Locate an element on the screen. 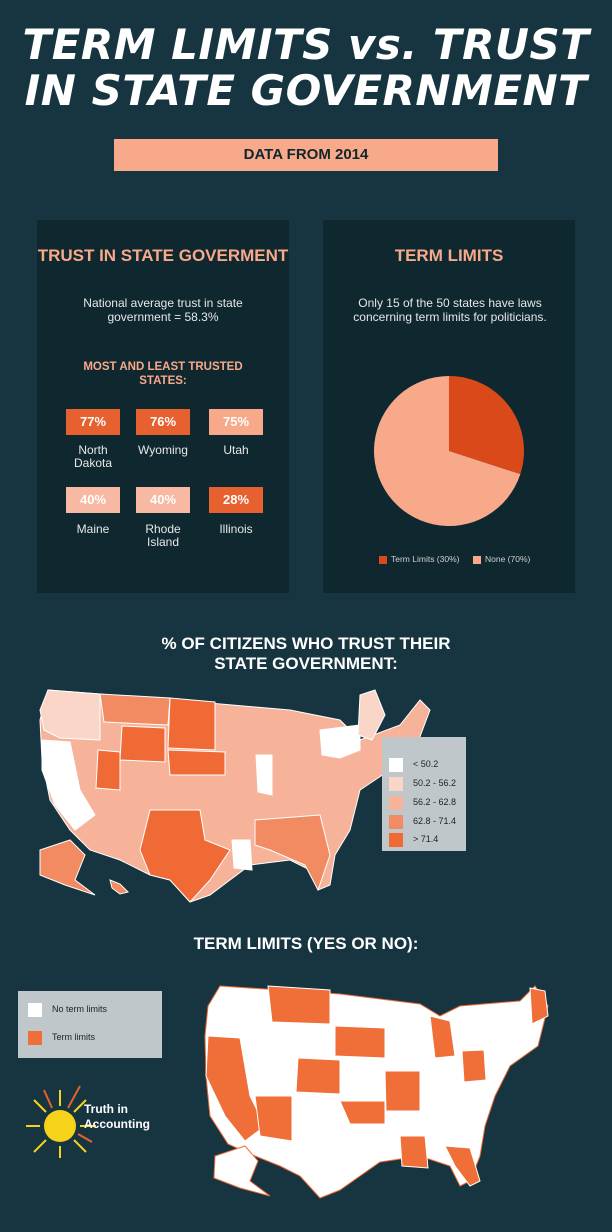 This screenshot has width=612, height=1232. trust-region-california is located at coordinates (68, 785).